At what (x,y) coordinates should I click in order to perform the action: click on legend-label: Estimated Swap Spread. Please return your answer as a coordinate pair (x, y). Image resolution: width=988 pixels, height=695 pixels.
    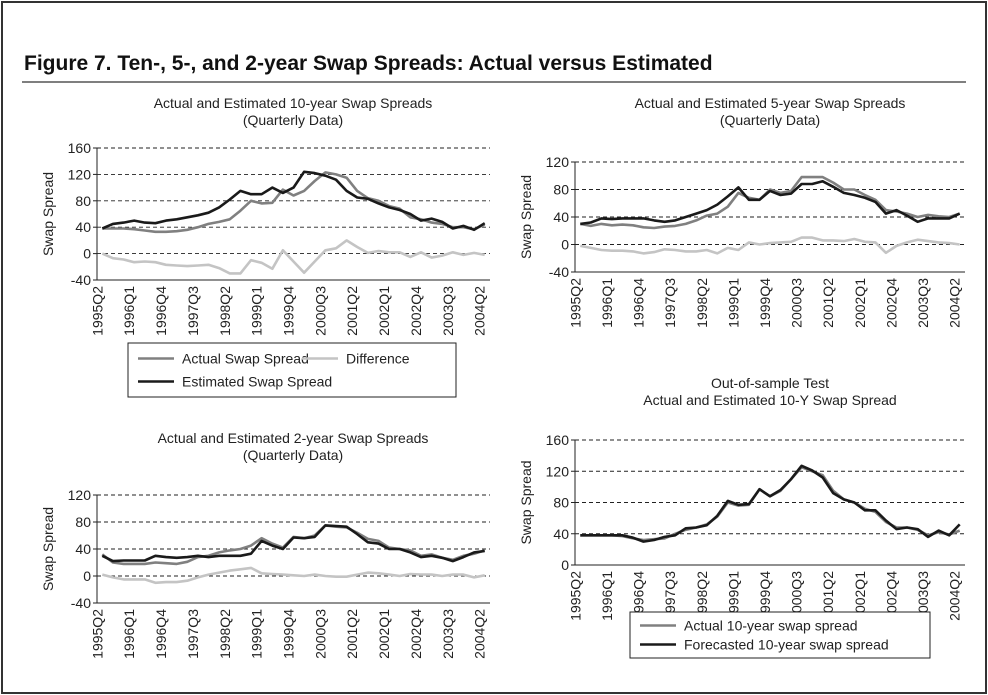
    Looking at the image, I should click on (257, 382).